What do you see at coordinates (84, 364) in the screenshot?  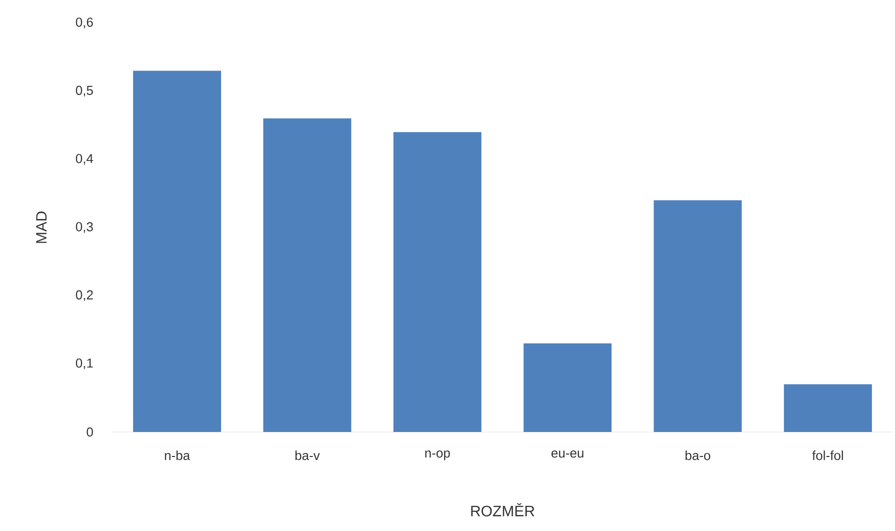 I see `y-tick-label: 0,1` at bounding box center [84, 364].